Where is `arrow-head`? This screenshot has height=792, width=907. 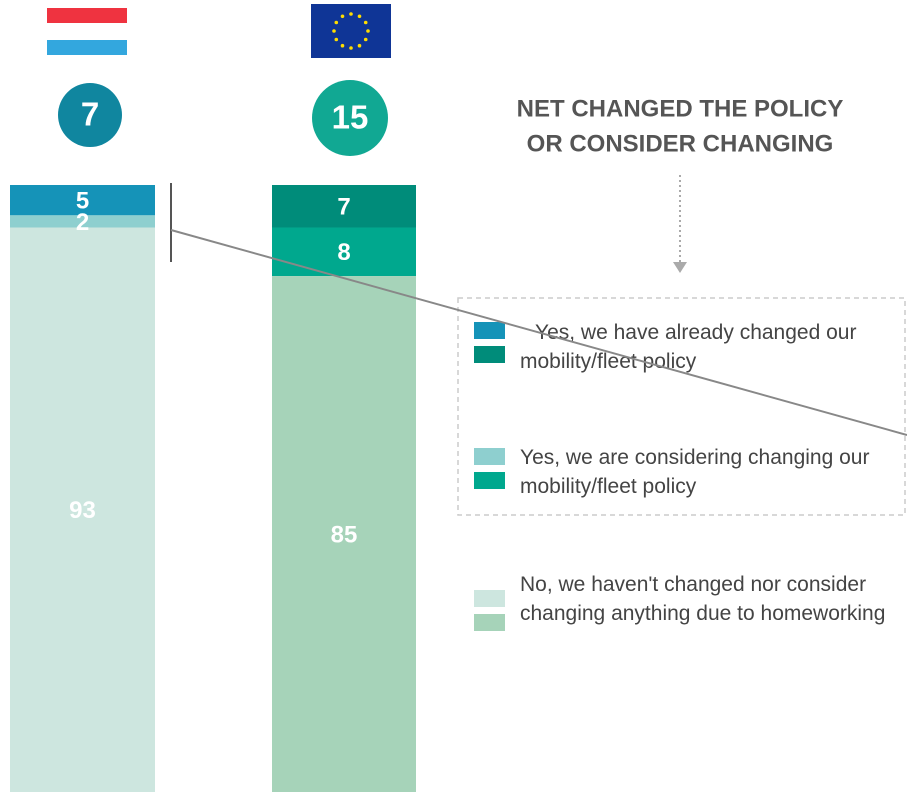
arrow-head is located at coordinates (680, 267).